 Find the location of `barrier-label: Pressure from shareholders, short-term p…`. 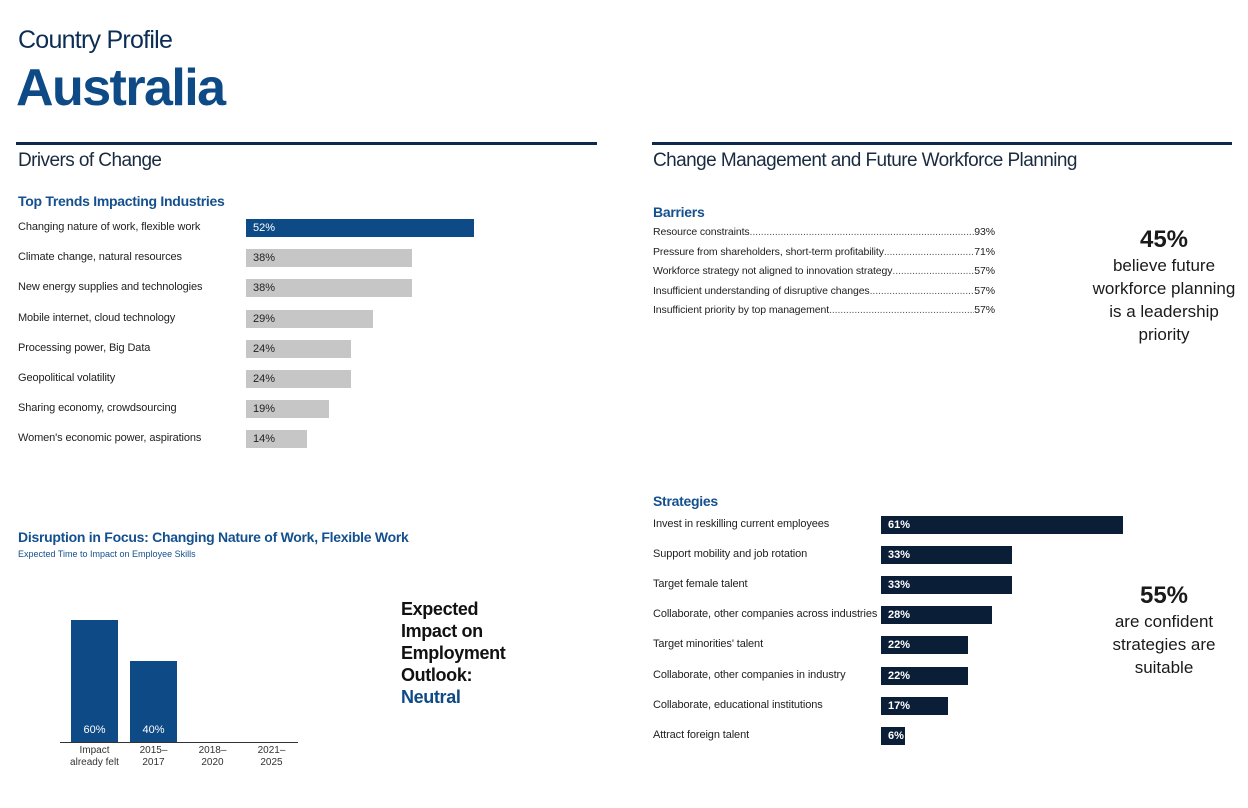

barrier-label: Pressure from shareholders, short-term p… is located at coordinates (768, 251).